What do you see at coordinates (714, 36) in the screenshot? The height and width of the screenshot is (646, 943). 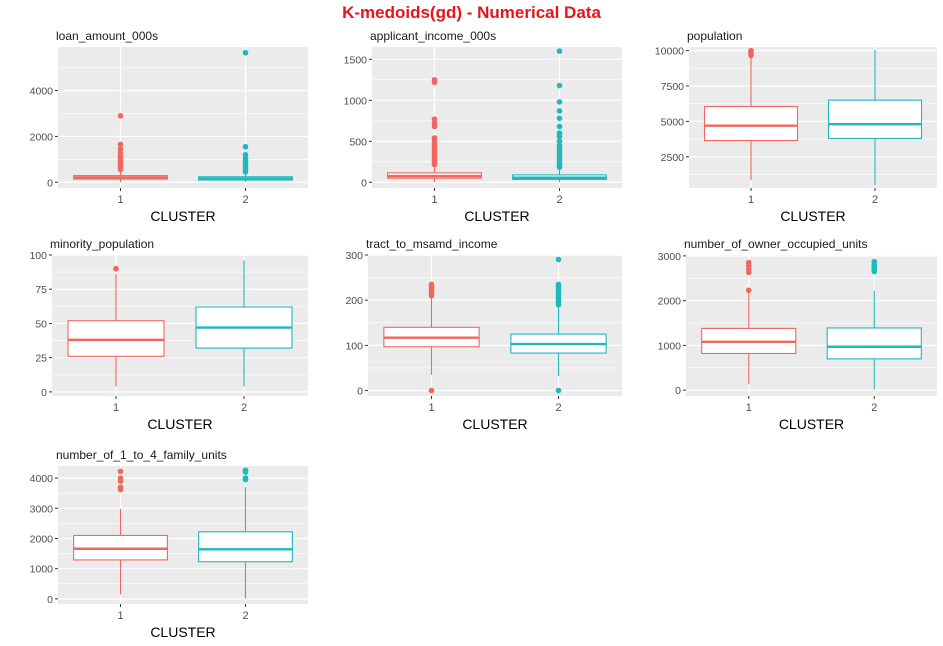 I see `panel-title: population` at bounding box center [714, 36].